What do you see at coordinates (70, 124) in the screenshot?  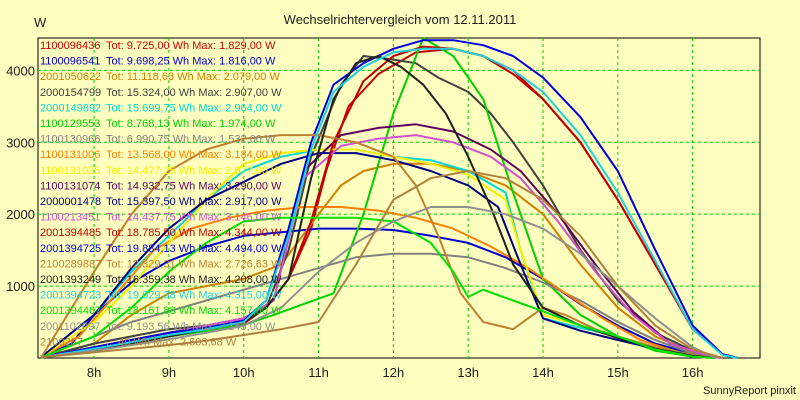 I see `legend-id: 1100129553` at bounding box center [70, 124].